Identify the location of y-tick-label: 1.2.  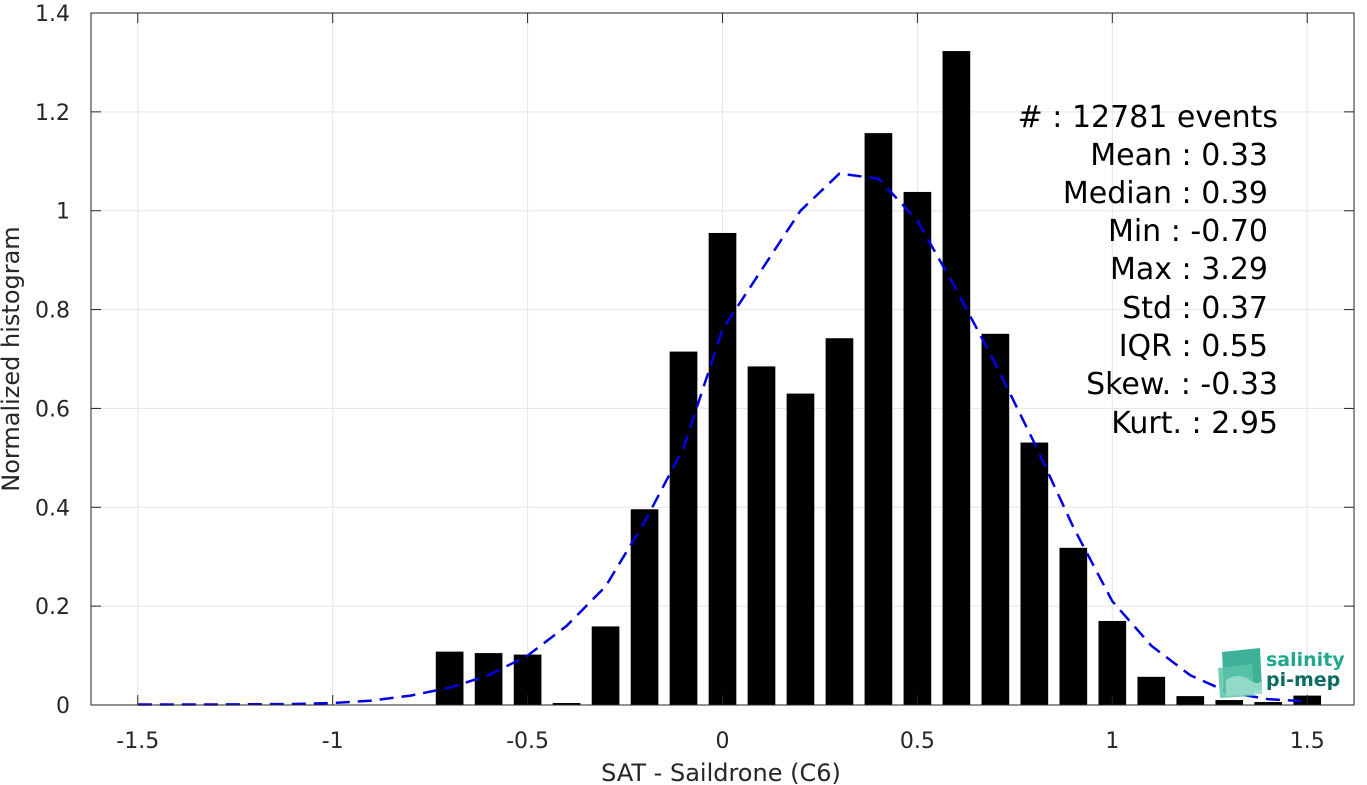
(52, 113).